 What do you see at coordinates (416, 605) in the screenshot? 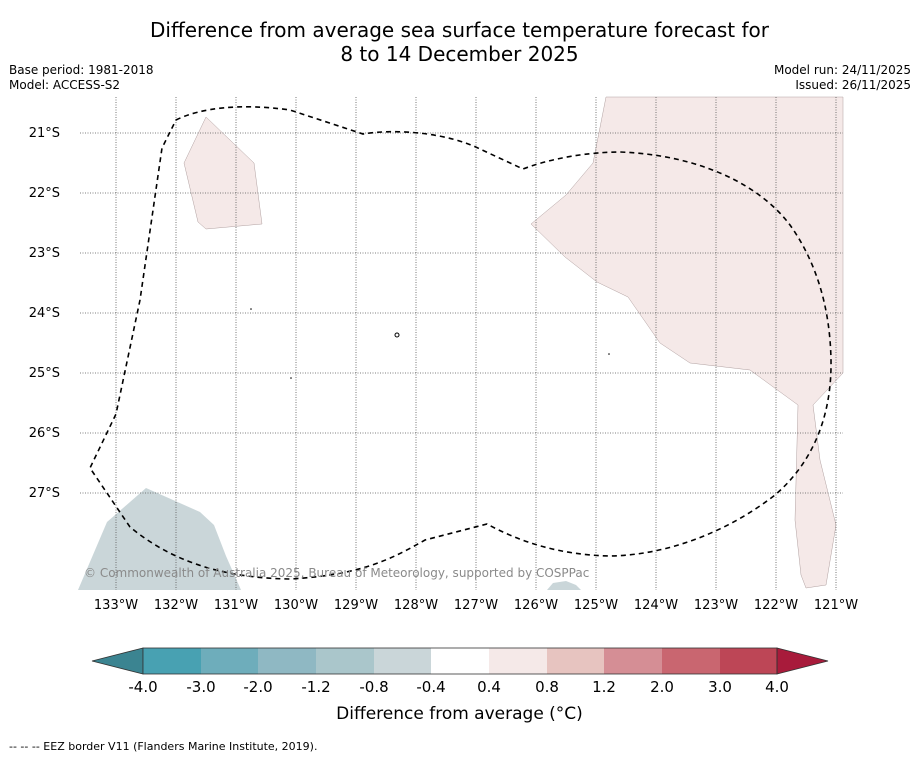
I see `lon-label: 128°W` at bounding box center [416, 605].